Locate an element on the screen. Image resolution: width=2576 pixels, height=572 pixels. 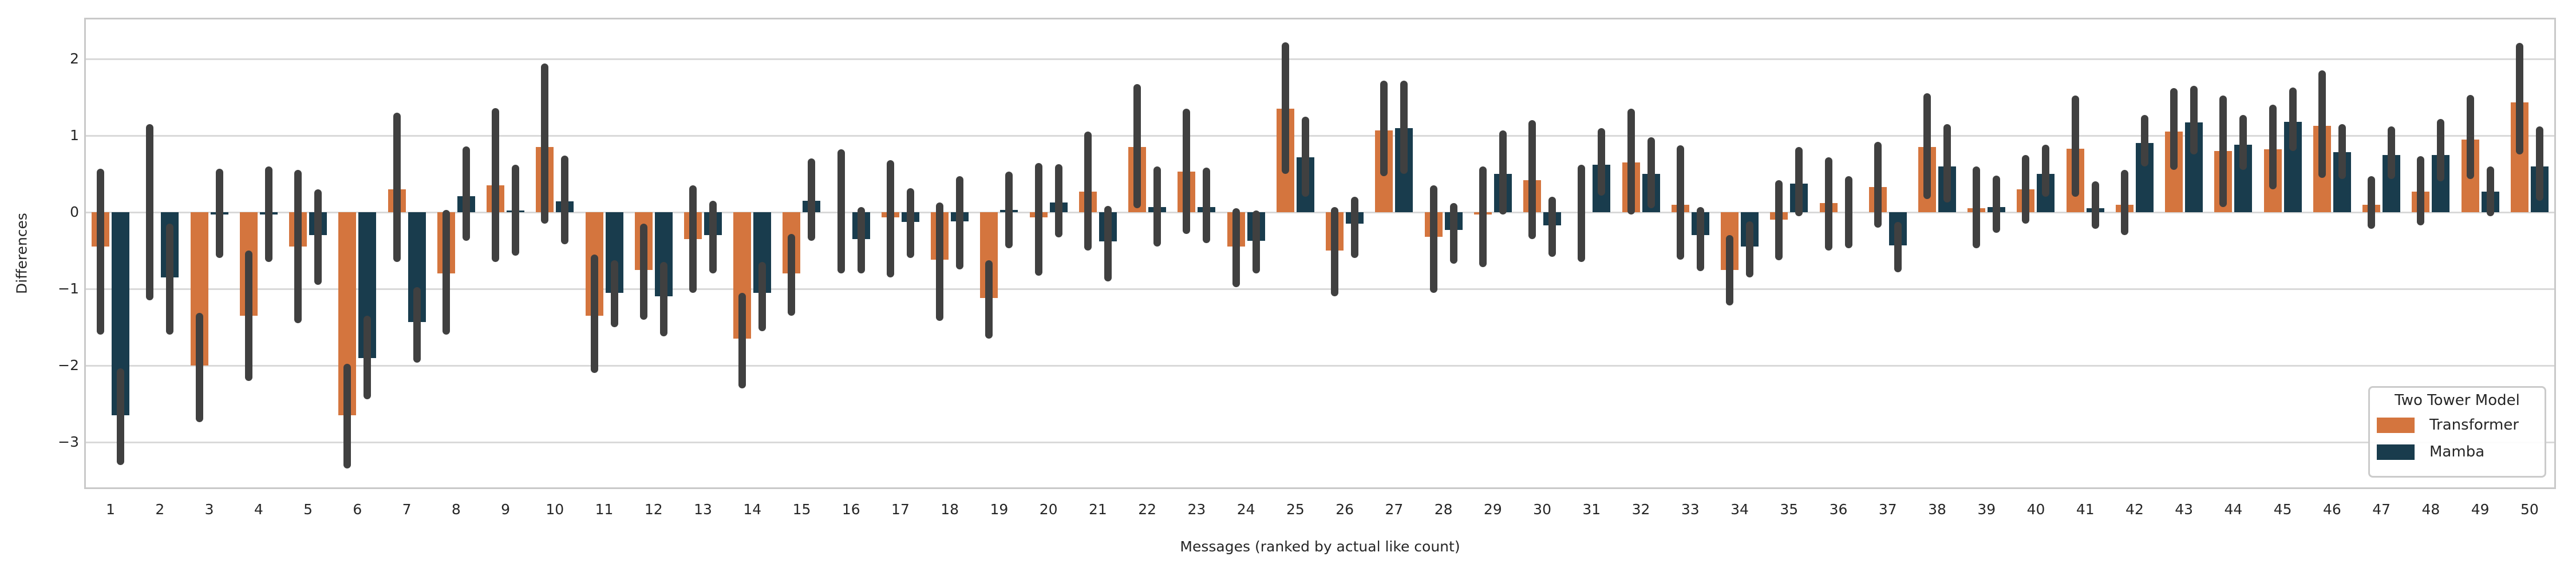
x-tick-label: 2 is located at coordinates (160, 509).